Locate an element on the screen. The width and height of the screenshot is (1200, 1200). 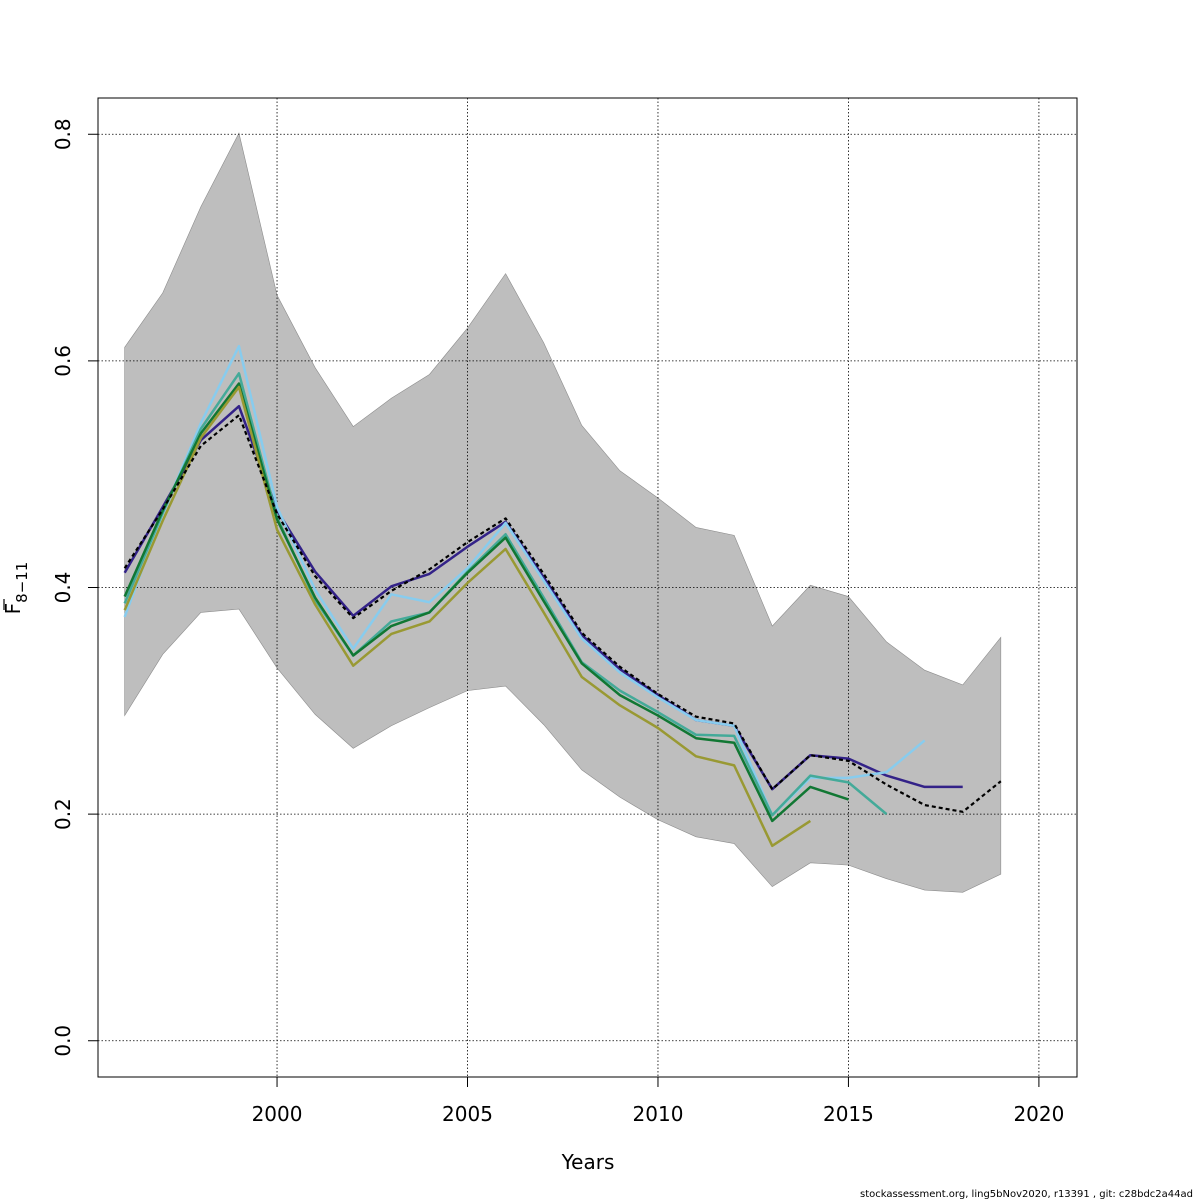
y-axis-title-main: F is located at coordinates (13, 609).